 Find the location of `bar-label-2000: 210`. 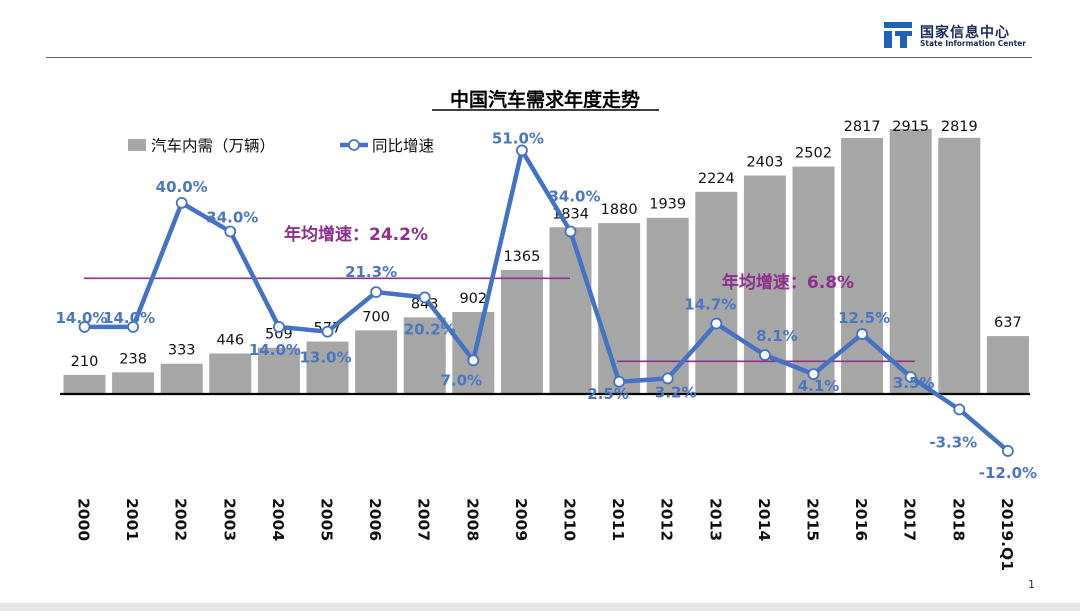

bar-label-2000: 210 is located at coordinates (85, 362).